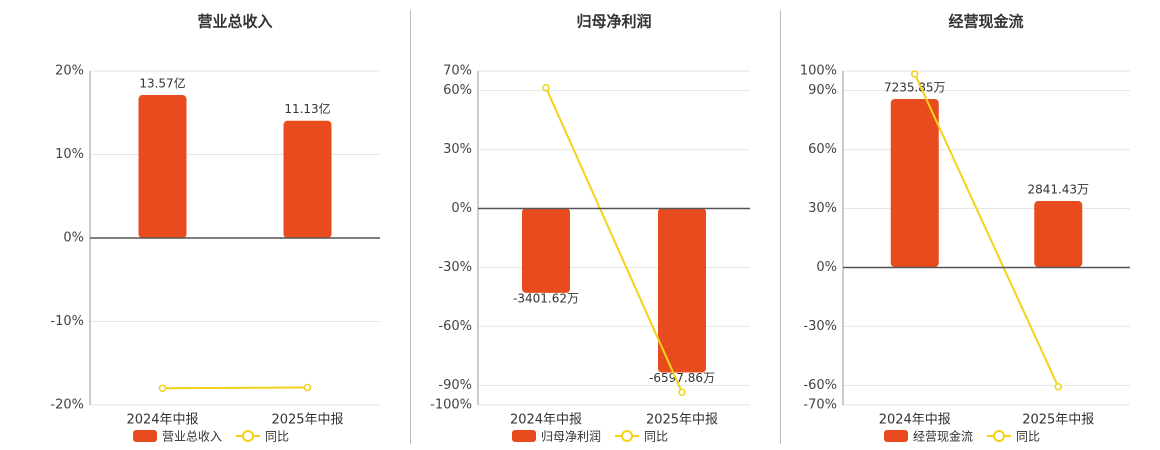 The image size is (1160, 450). I want to click on y-tick-label: -70%, so click(820, 405).